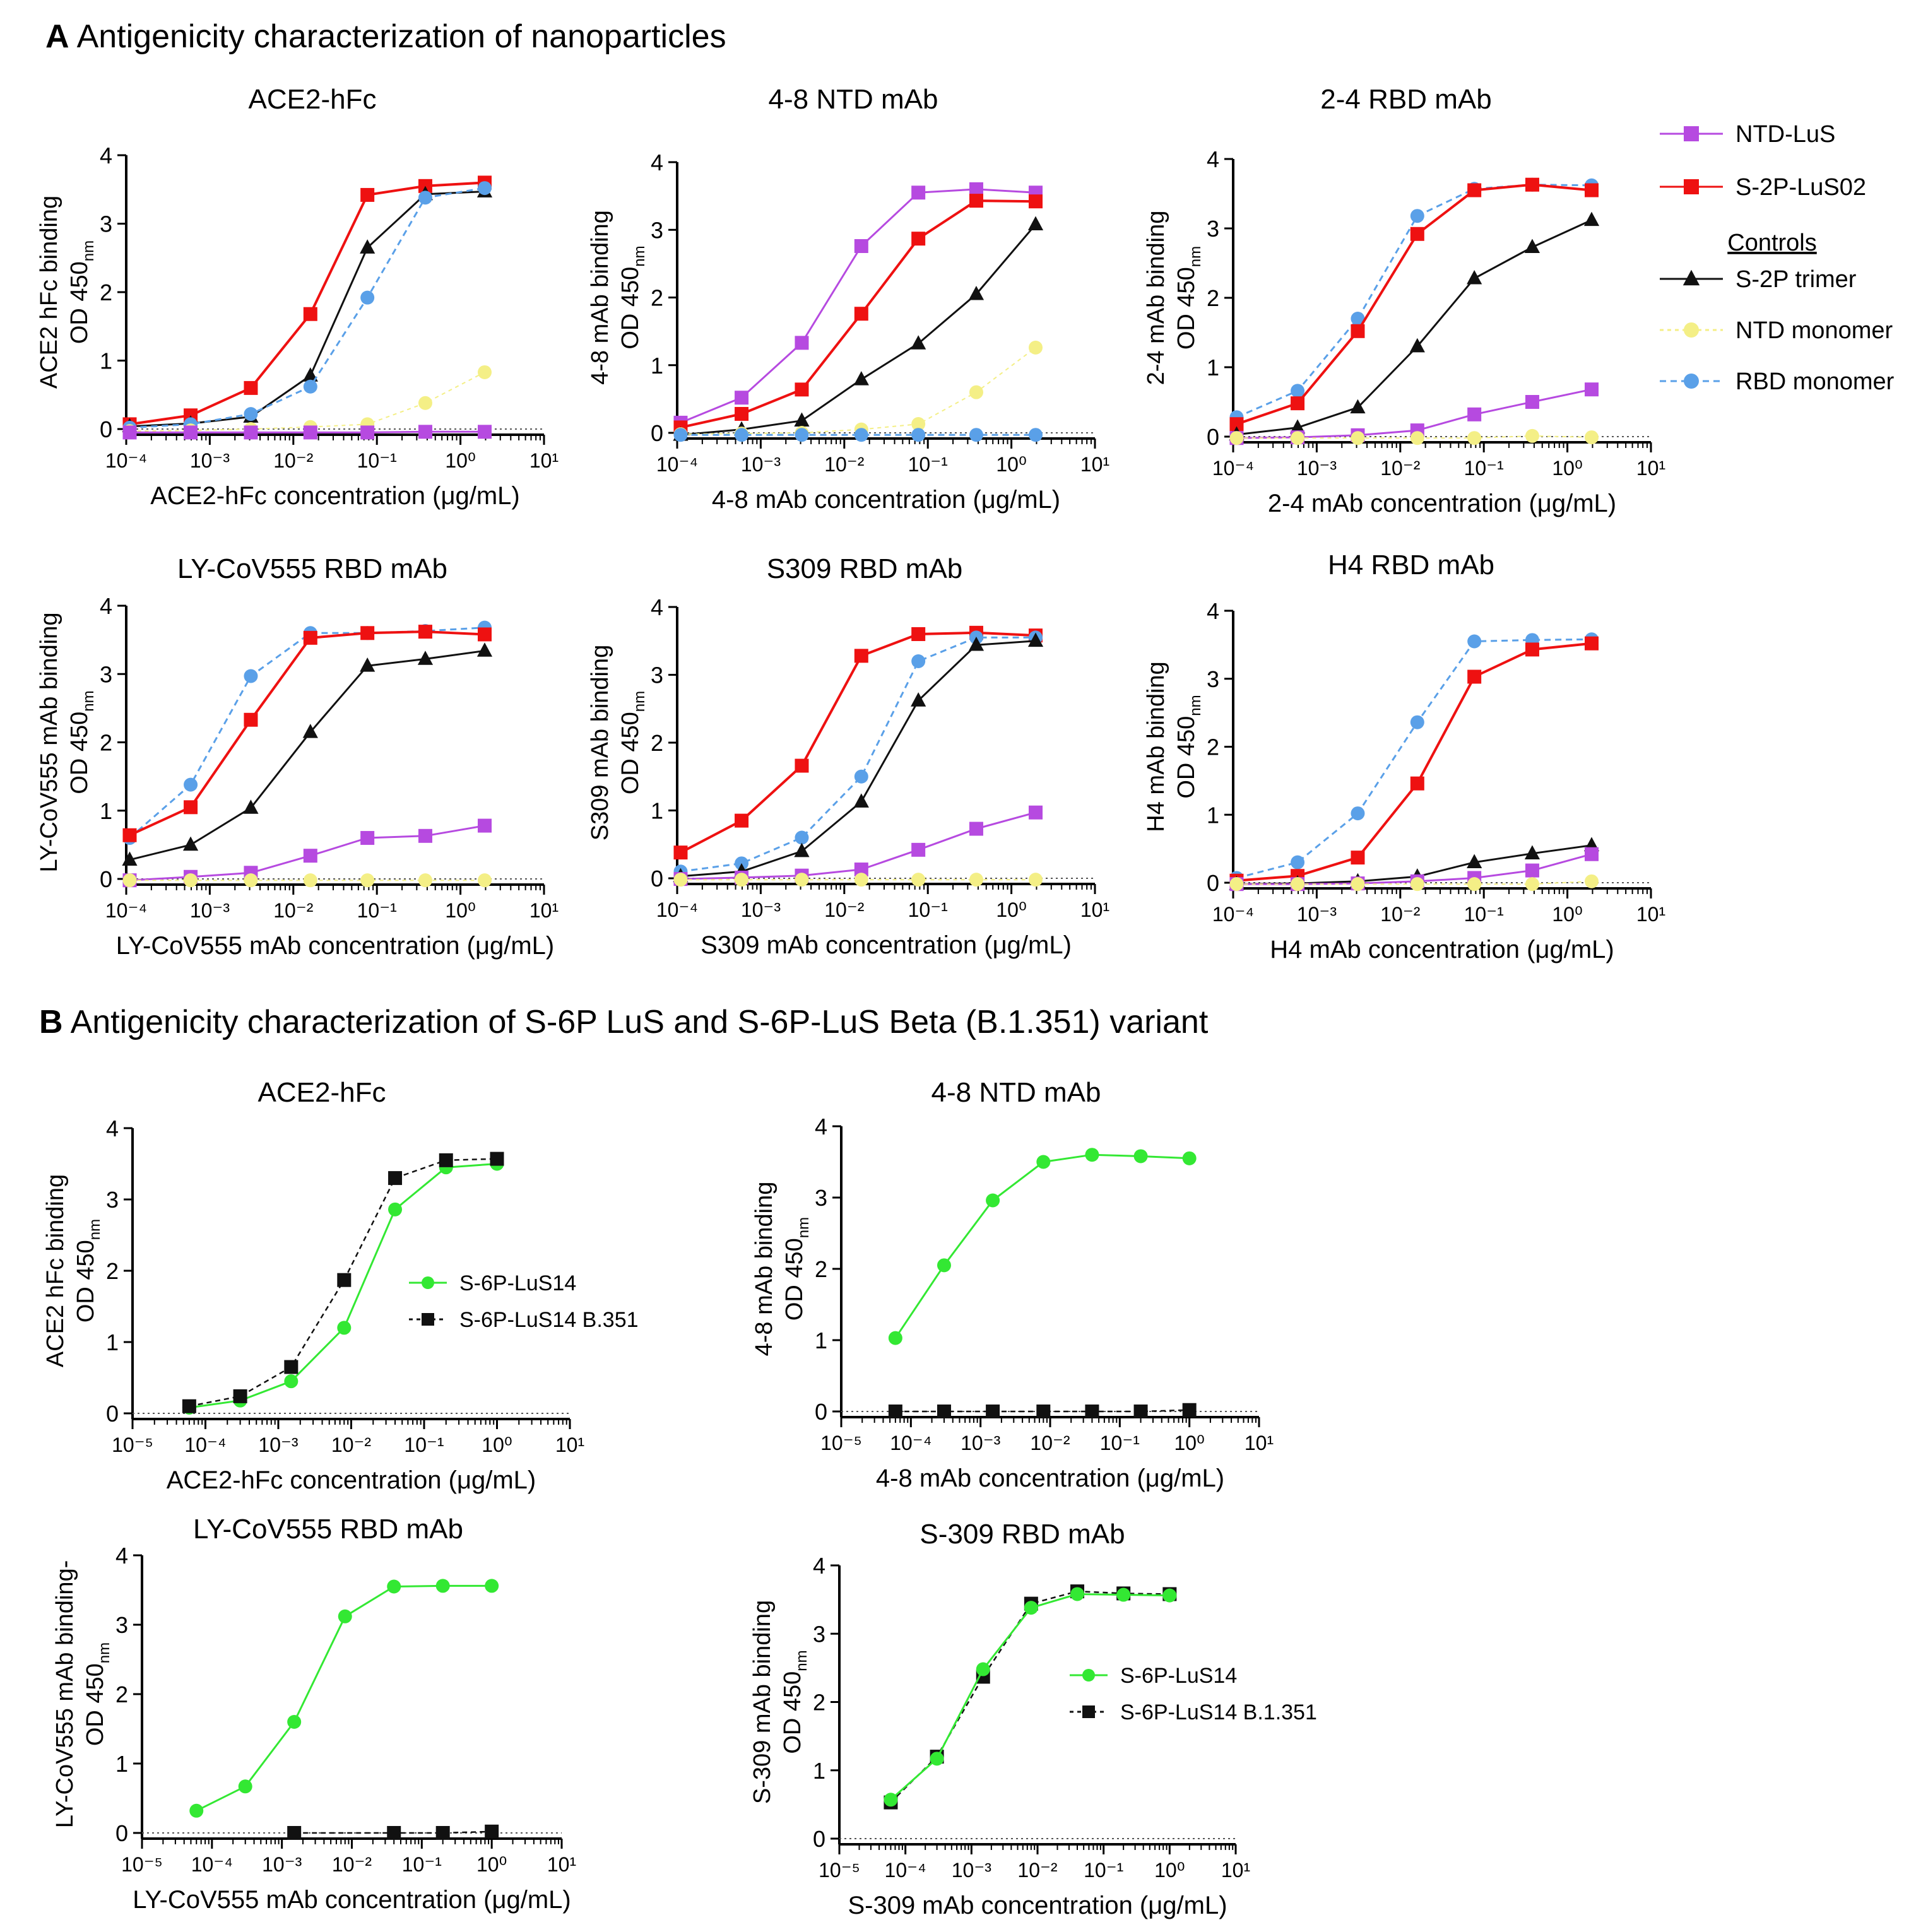  Describe the element at coordinates (858, 306) in the screenshot. I see `series-ntd-lus` at that location.